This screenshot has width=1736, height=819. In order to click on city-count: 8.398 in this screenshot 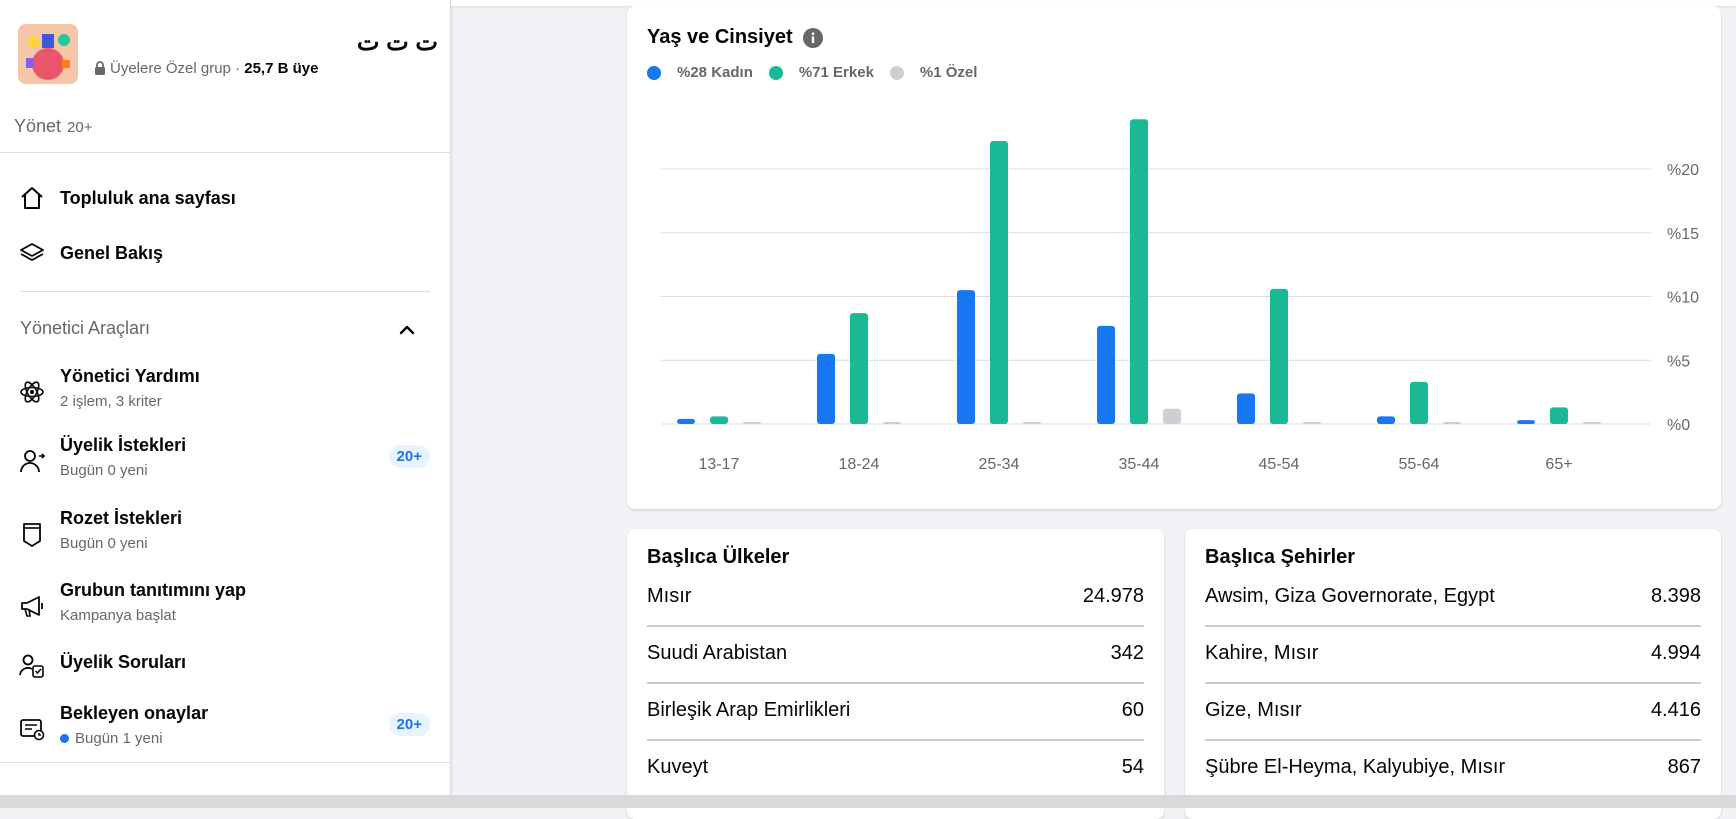, I will do `click(1675, 596)`.